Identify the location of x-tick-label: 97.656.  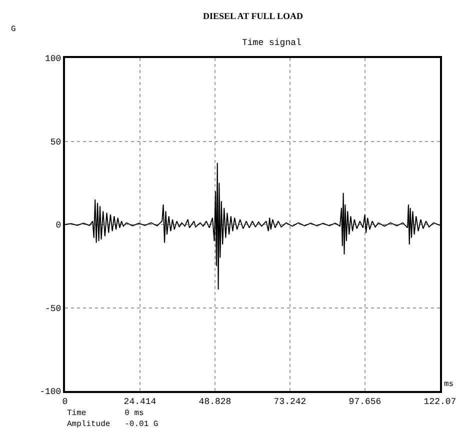
(365, 401).